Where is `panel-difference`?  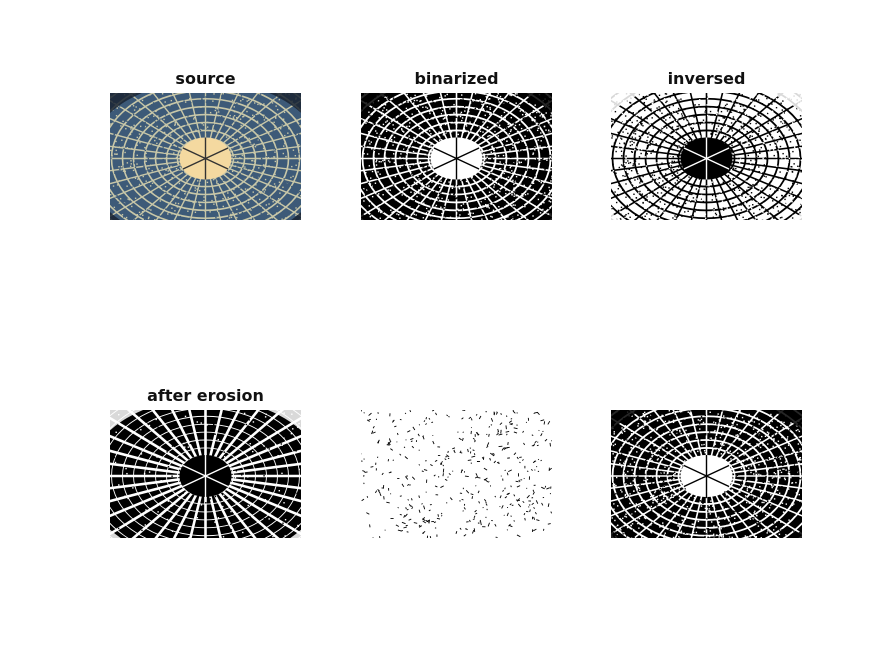 panel-difference is located at coordinates (456, 474).